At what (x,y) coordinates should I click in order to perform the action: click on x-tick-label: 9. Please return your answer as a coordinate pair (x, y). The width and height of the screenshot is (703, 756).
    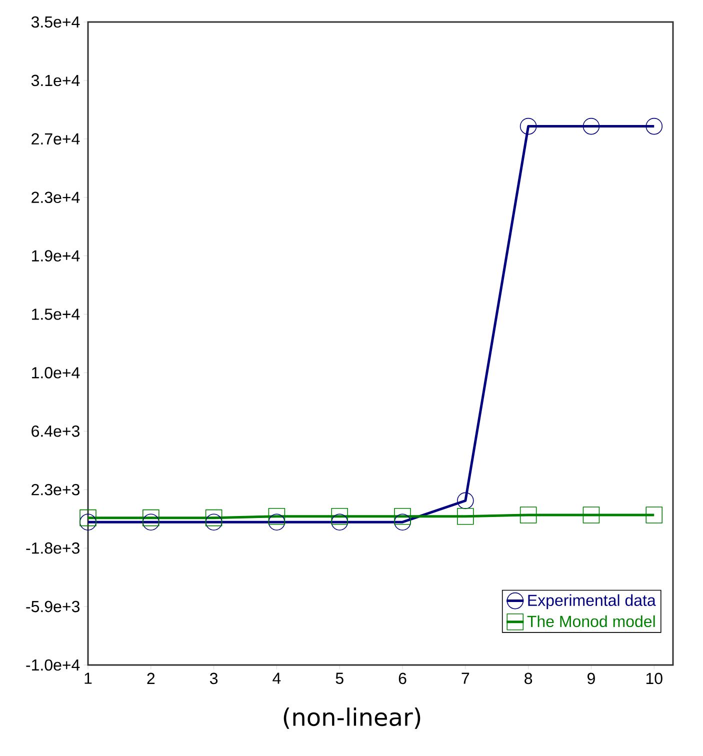
    Looking at the image, I should click on (591, 678).